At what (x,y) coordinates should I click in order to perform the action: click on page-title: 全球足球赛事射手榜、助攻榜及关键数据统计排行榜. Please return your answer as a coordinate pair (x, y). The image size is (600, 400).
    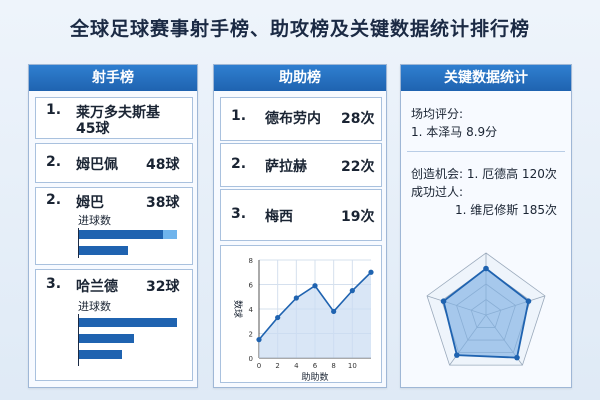
    Looking at the image, I should click on (299, 29).